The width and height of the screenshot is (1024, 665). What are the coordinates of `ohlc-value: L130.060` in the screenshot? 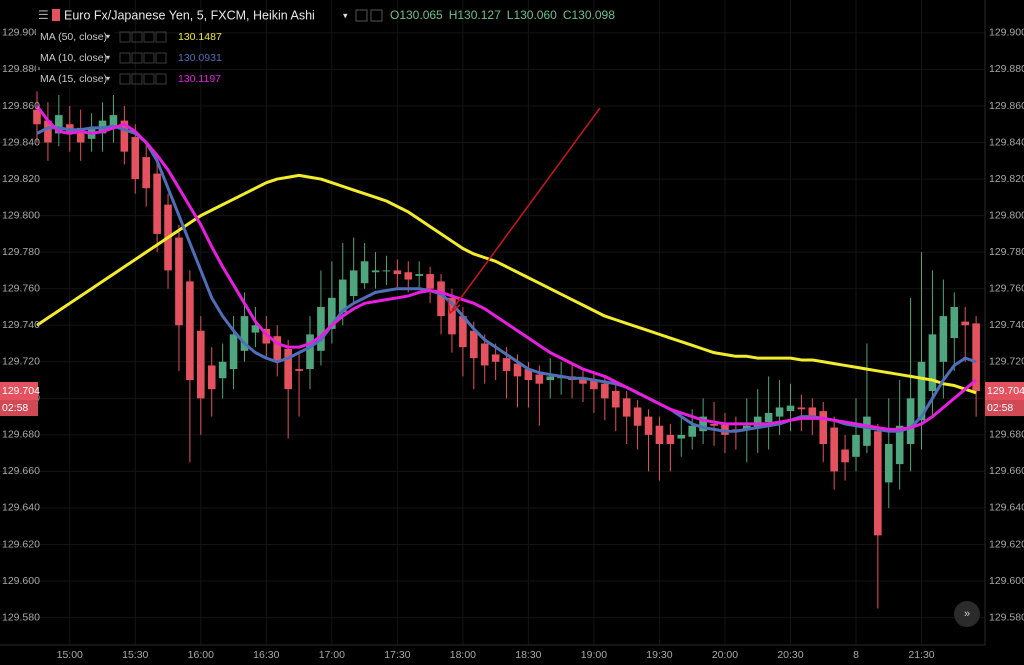 It's located at (532, 15).